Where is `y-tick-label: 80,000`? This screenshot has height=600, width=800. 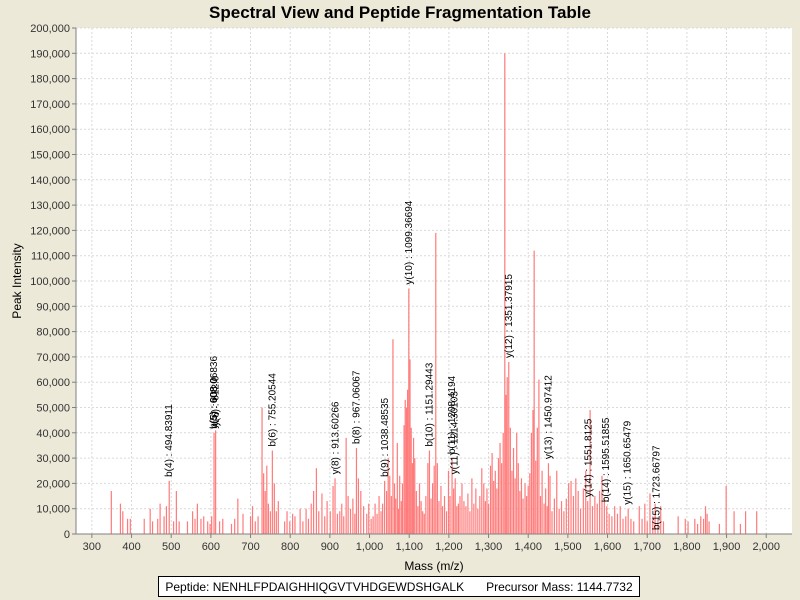
y-tick-label: 80,000 is located at coordinates (53, 333).